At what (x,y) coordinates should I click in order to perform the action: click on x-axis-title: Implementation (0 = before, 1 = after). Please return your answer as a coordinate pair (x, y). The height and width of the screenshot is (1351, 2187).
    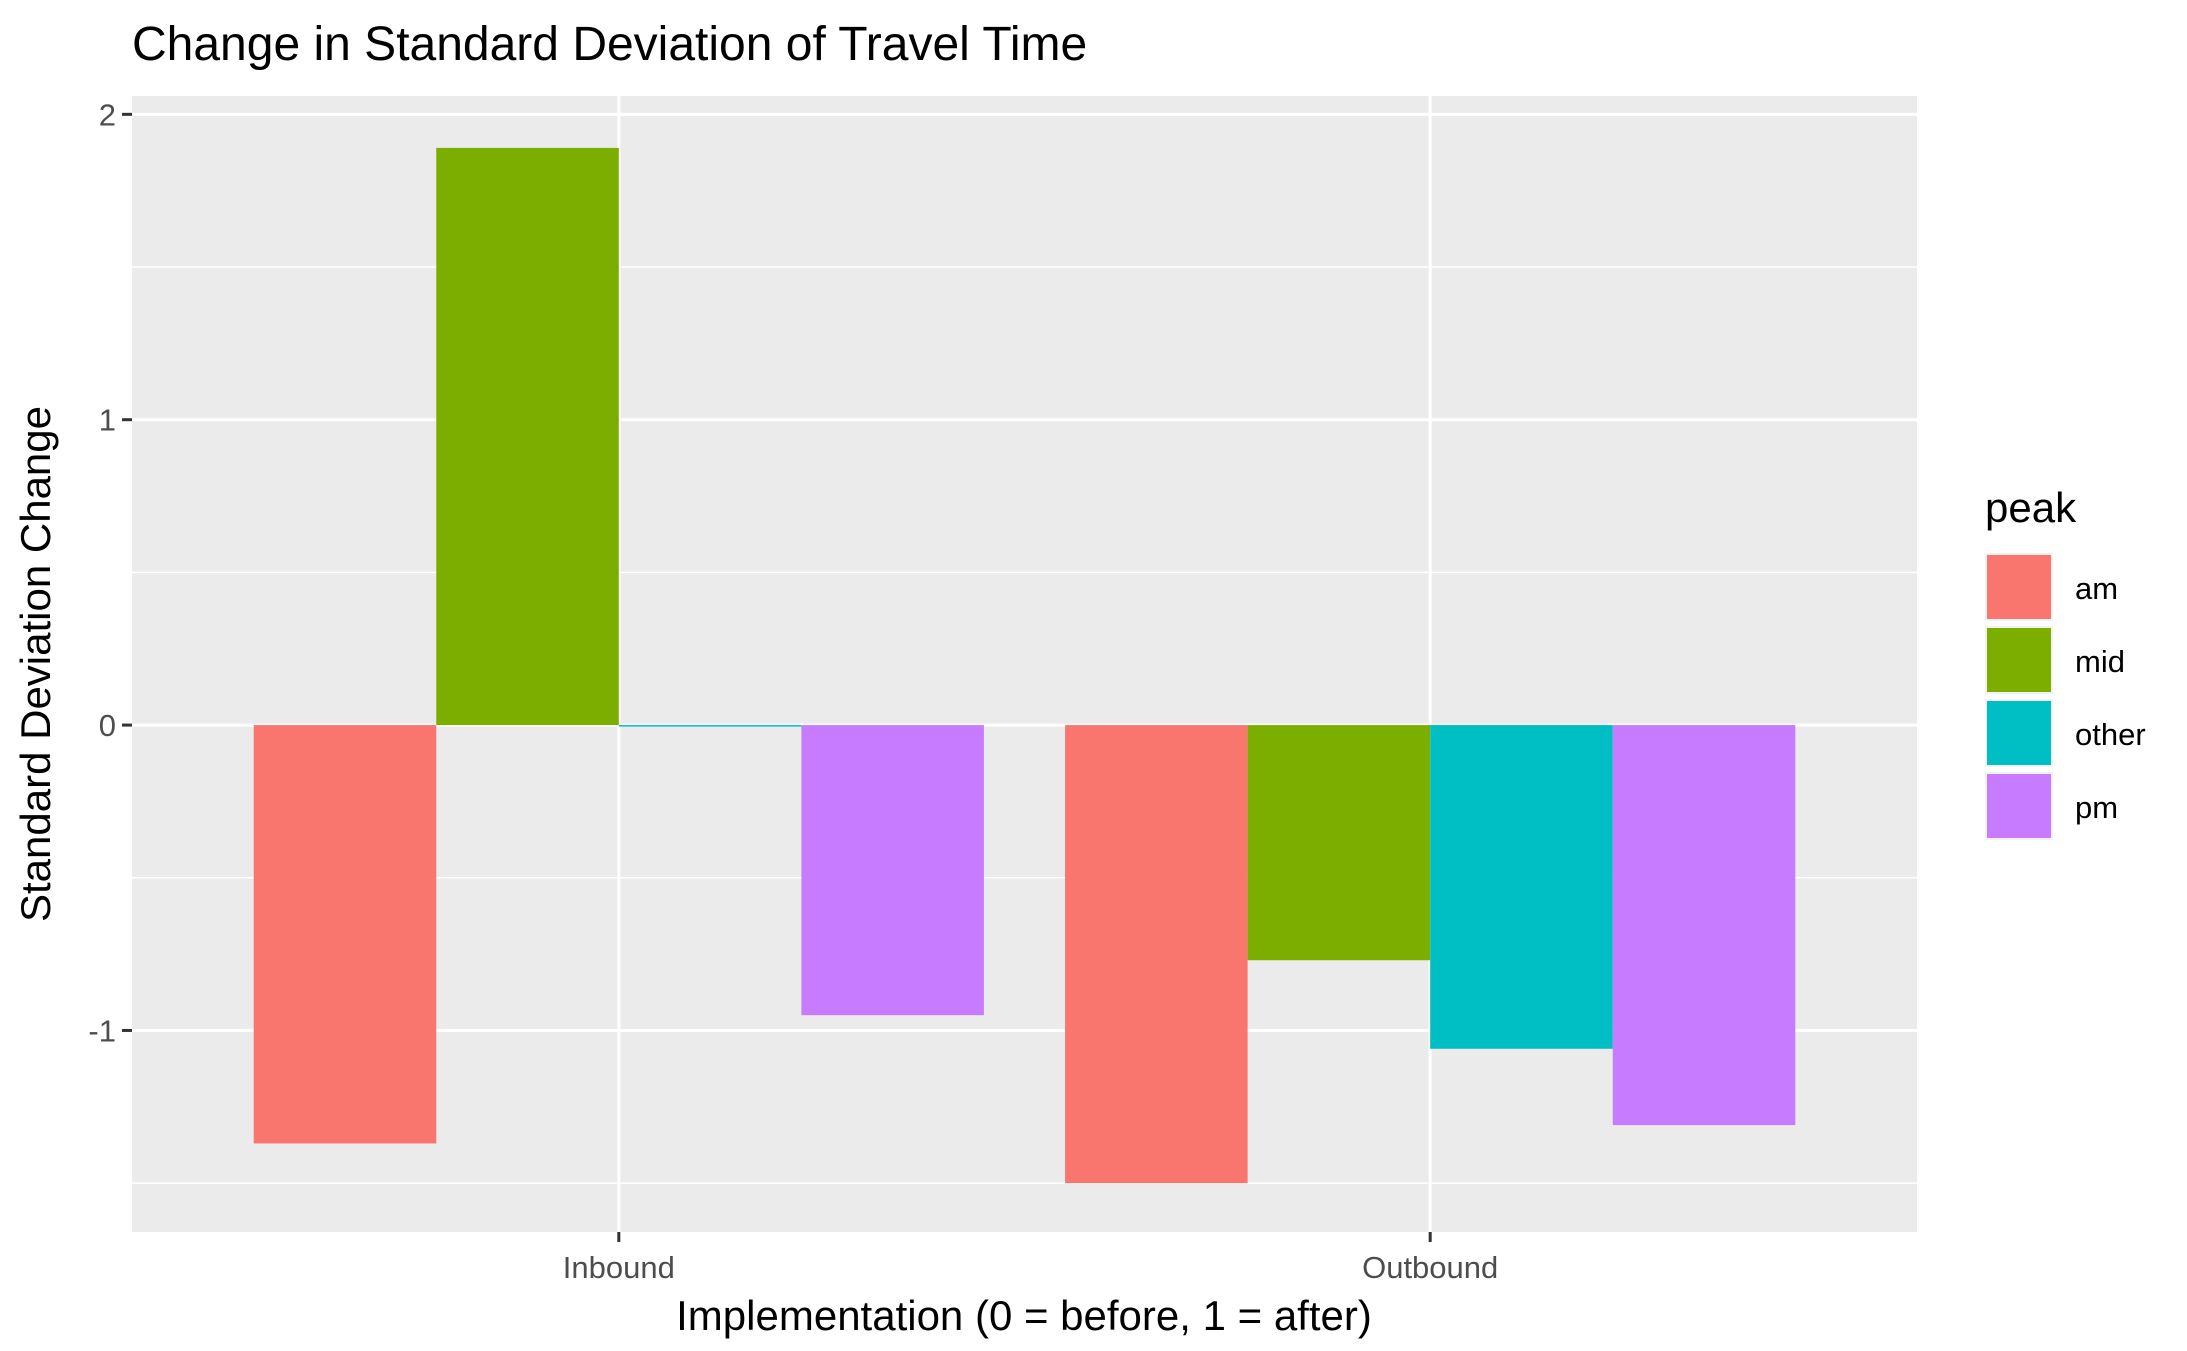
    Looking at the image, I should click on (1024, 1315).